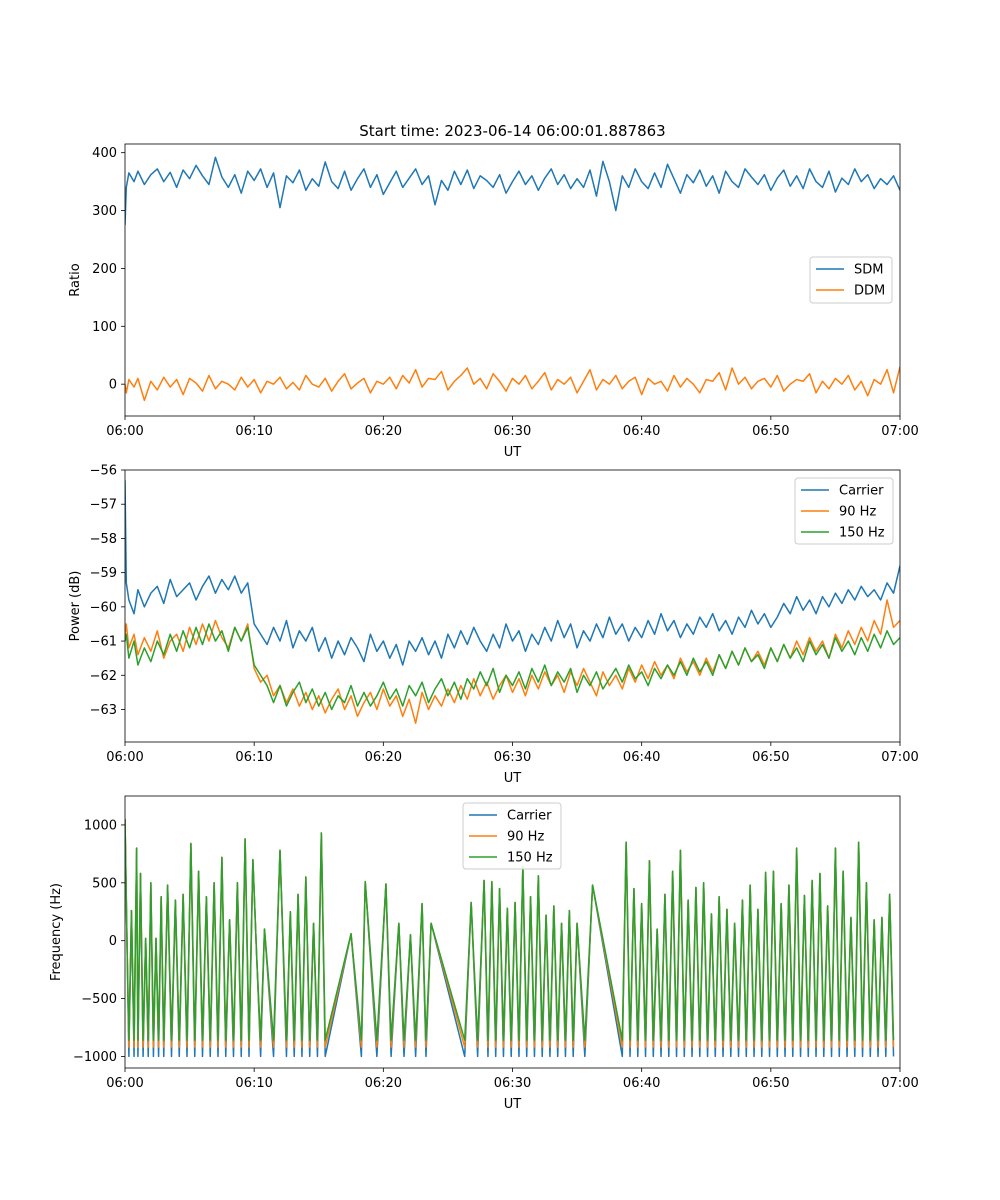 The width and height of the screenshot is (1000, 1200). I want to click on y-axis-label: Ratio, so click(75, 279).